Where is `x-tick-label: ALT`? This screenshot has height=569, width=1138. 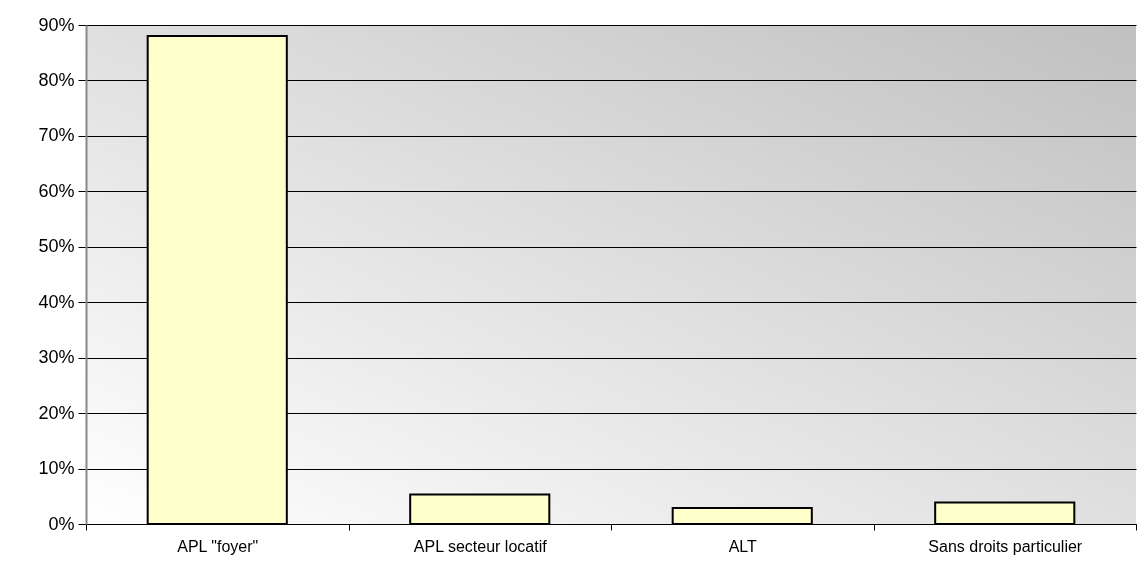
x-tick-label: ALT is located at coordinates (743, 546).